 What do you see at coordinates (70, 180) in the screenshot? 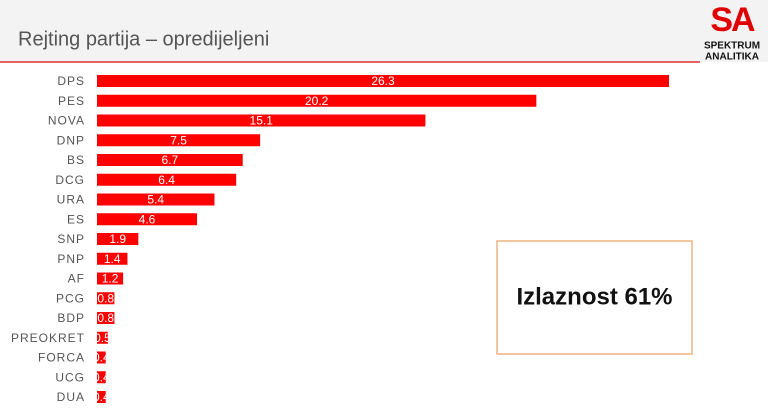
I see `category-label: DCG` at bounding box center [70, 180].